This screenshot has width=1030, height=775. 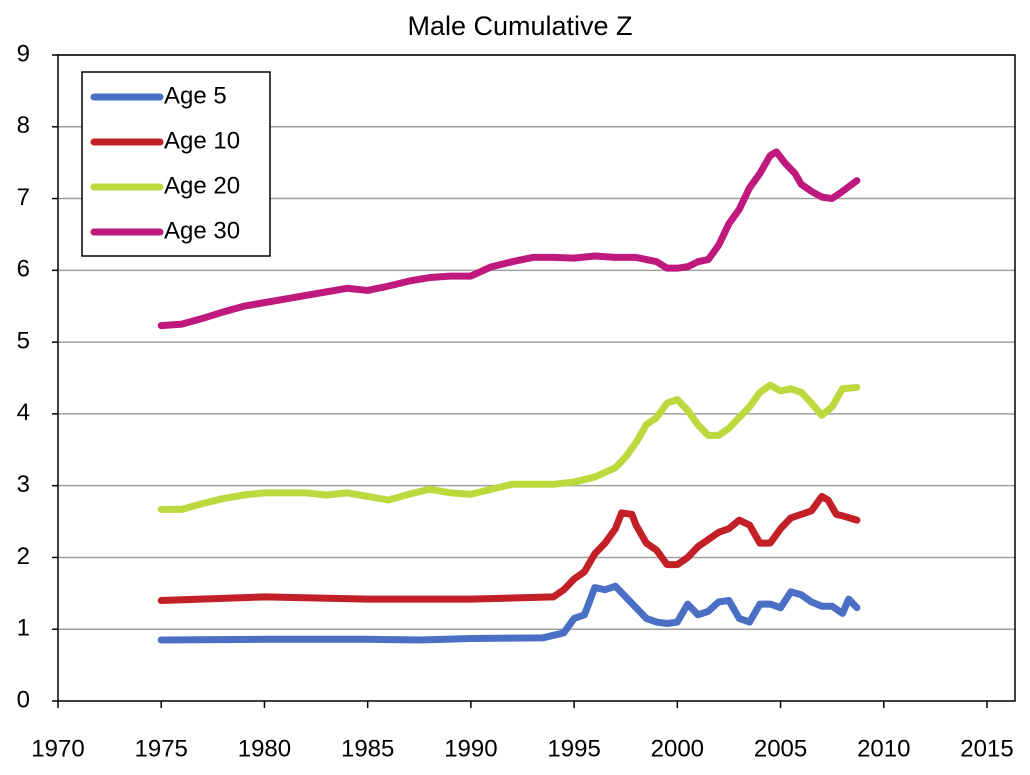 I want to click on x-tick-label: 2015, so click(x=986, y=748).